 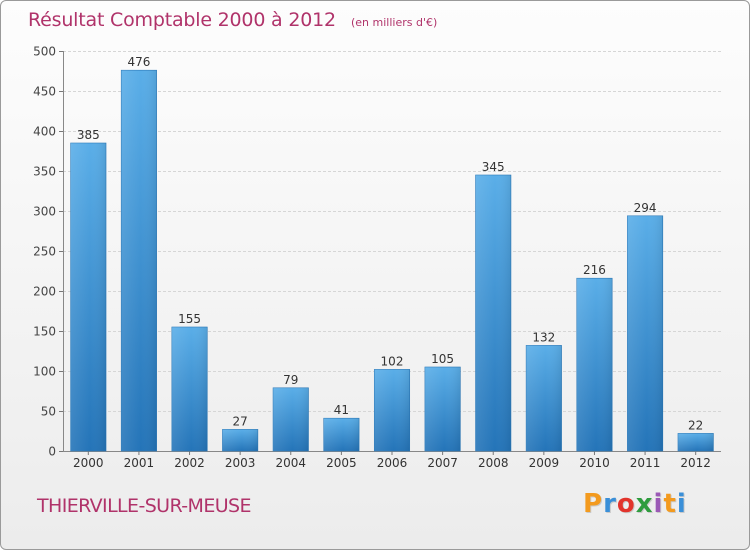 I want to click on x-tick-label: 2011, so click(x=645, y=463).